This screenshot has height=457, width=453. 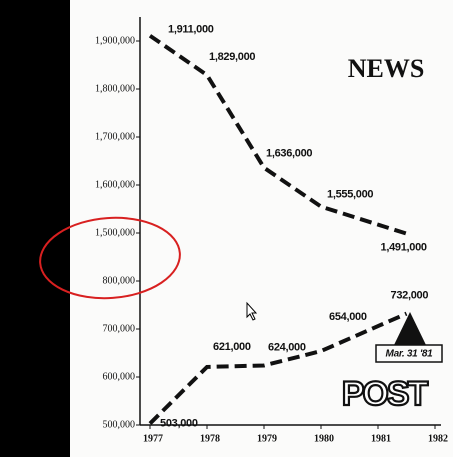 I want to click on annotation: Mar. 31 '81, so click(x=410, y=354).